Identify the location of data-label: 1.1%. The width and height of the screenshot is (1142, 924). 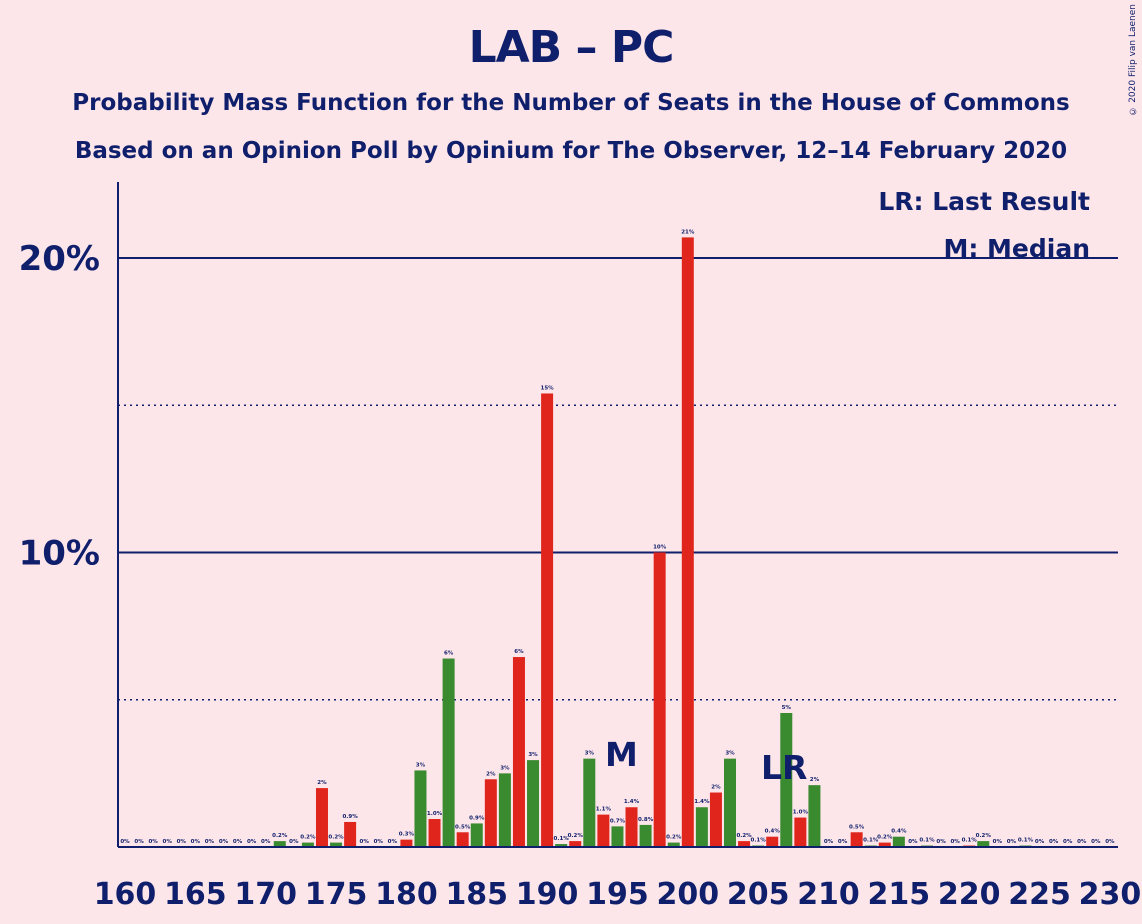
(604, 810).